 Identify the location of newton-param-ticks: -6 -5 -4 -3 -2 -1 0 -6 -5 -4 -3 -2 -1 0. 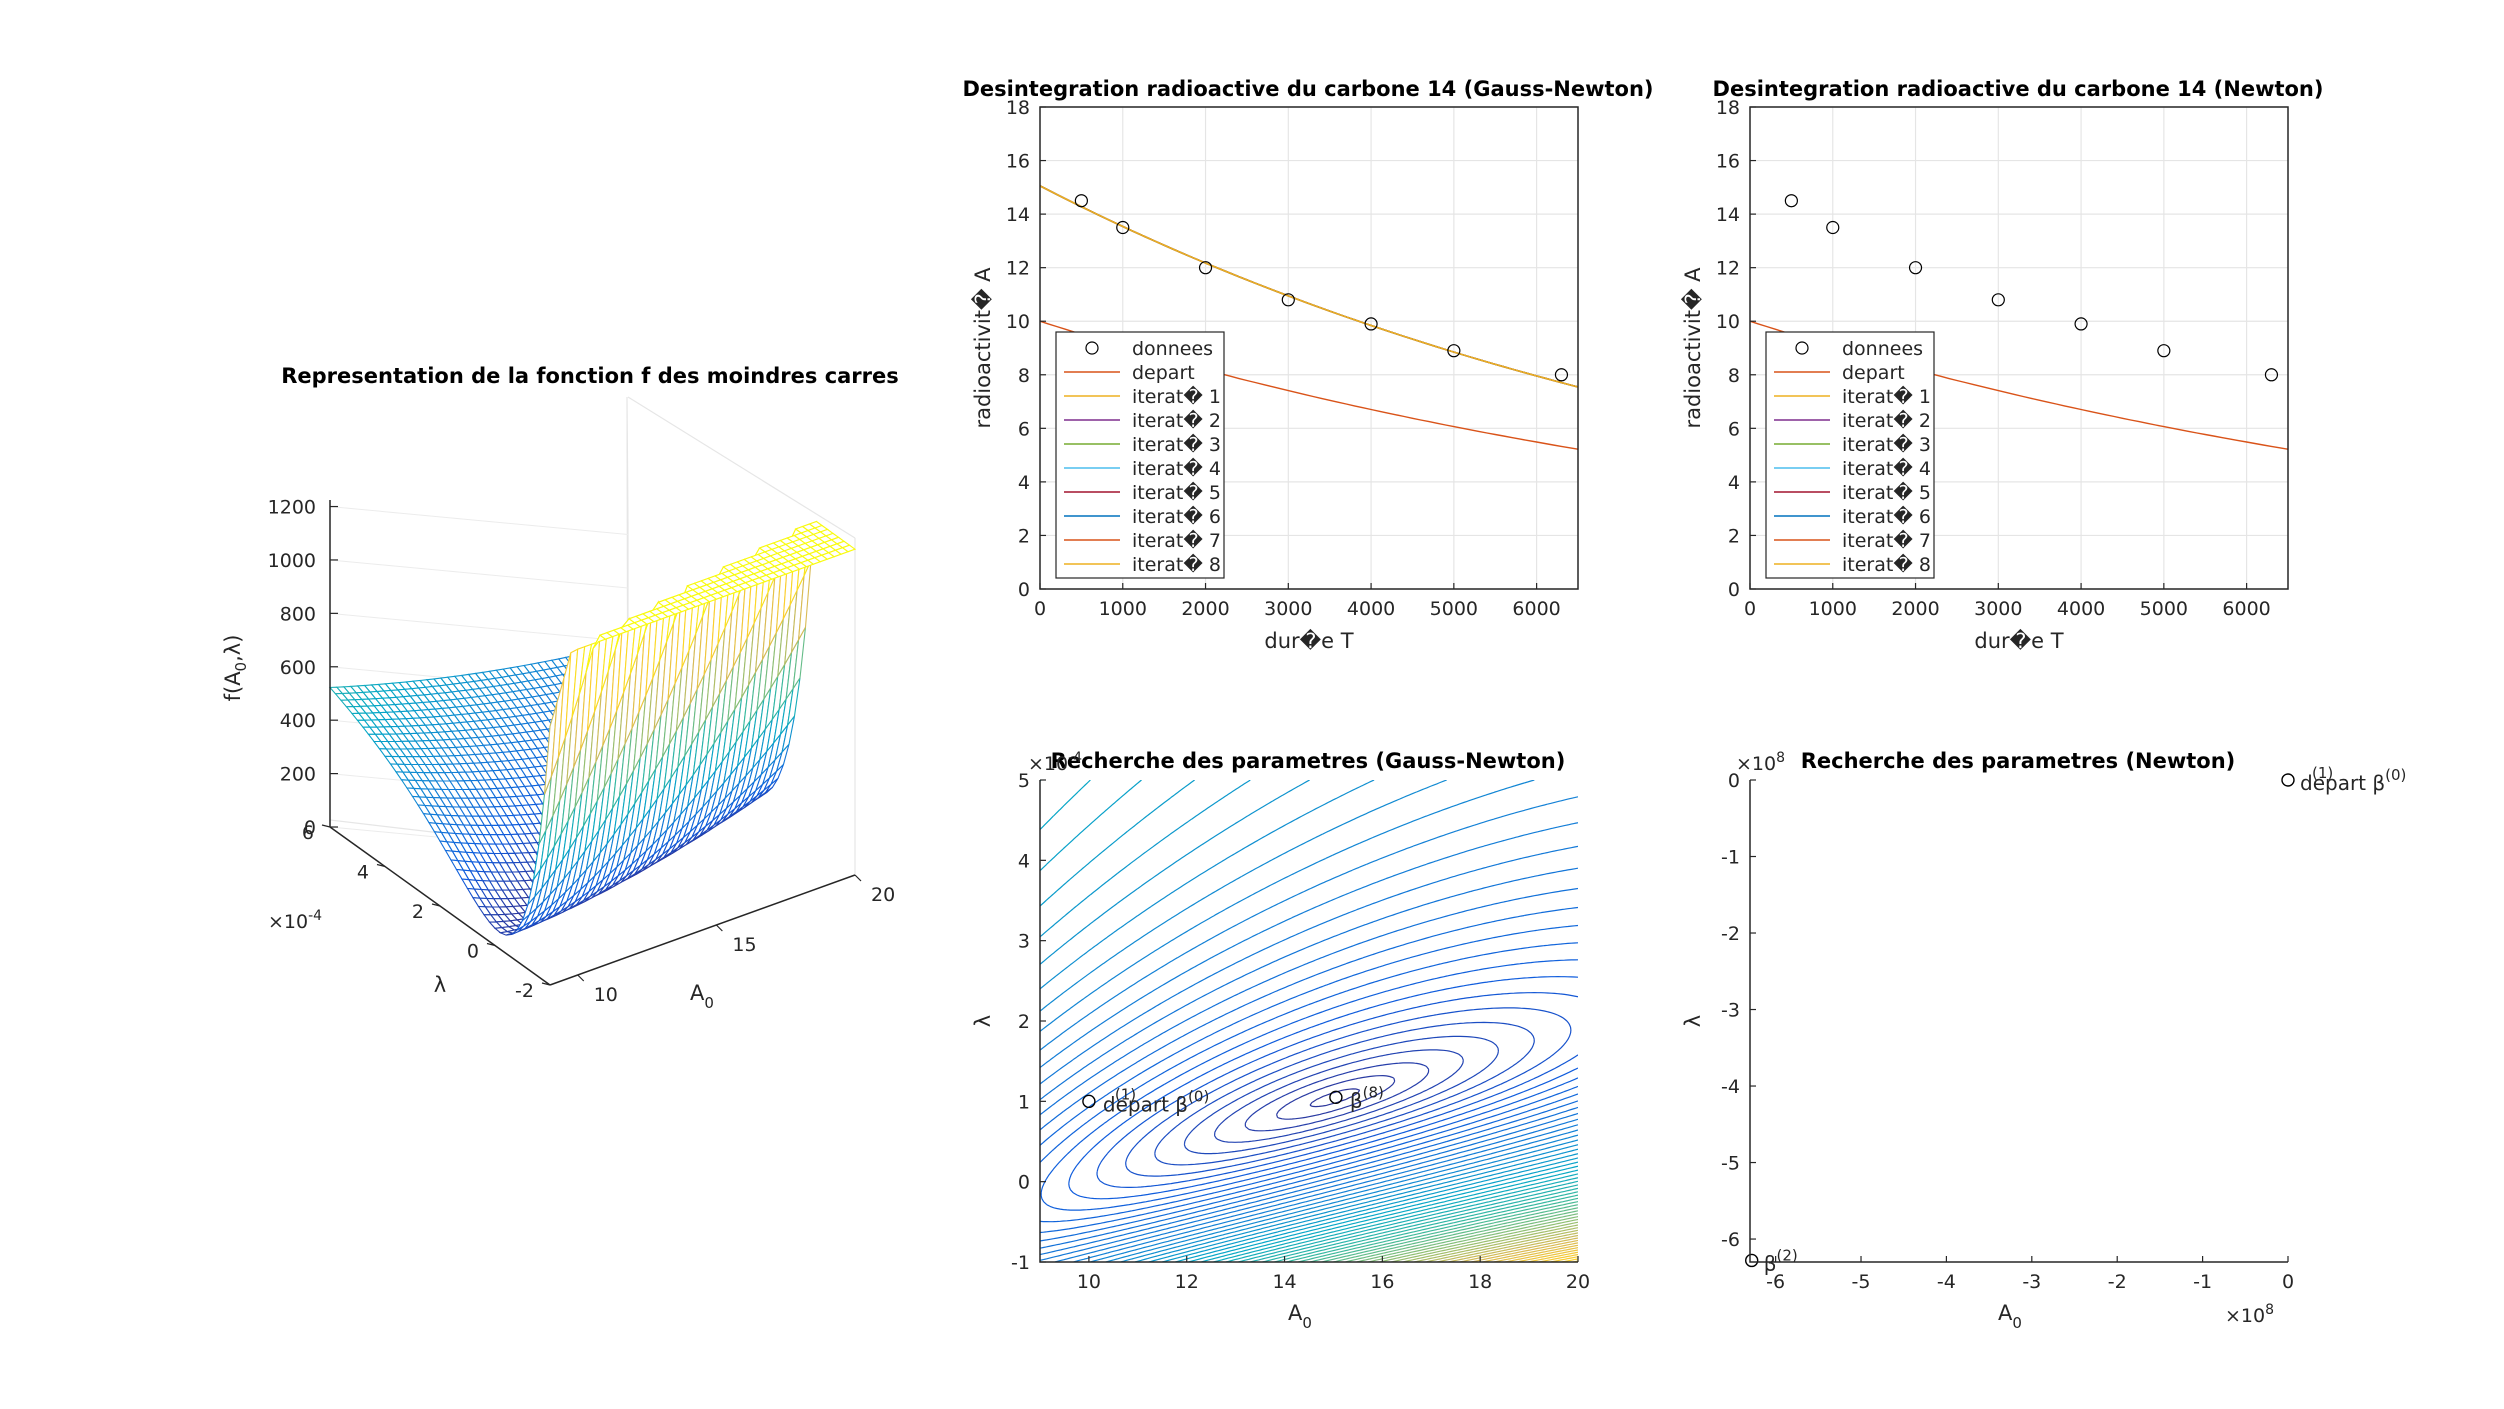
(2007, 1031).